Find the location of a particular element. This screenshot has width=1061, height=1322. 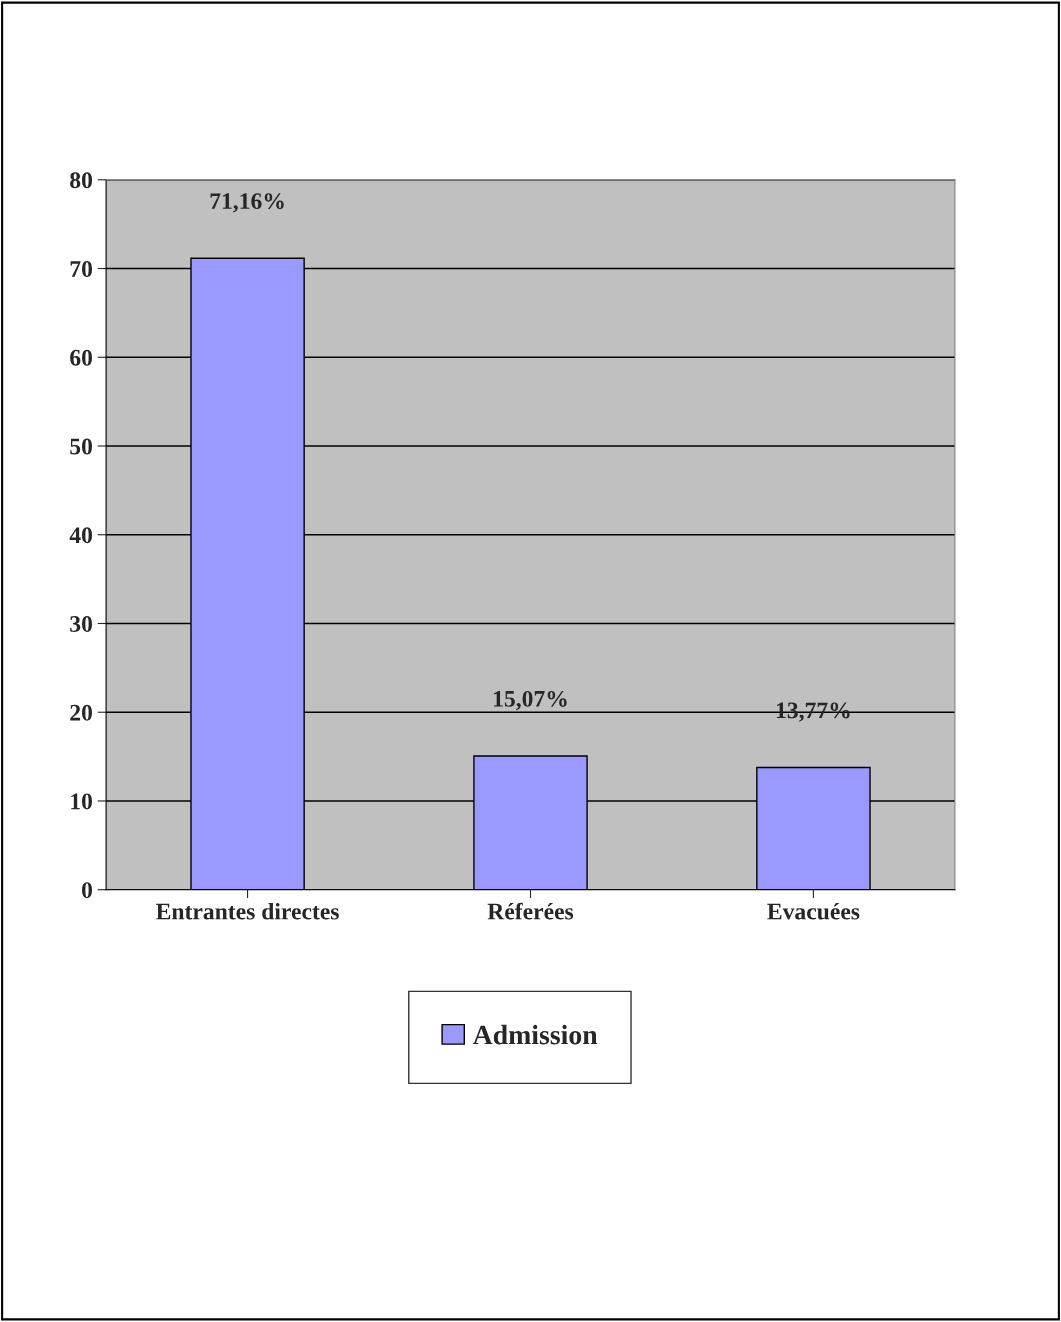

data-label: 71,16% is located at coordinates (247, 203).